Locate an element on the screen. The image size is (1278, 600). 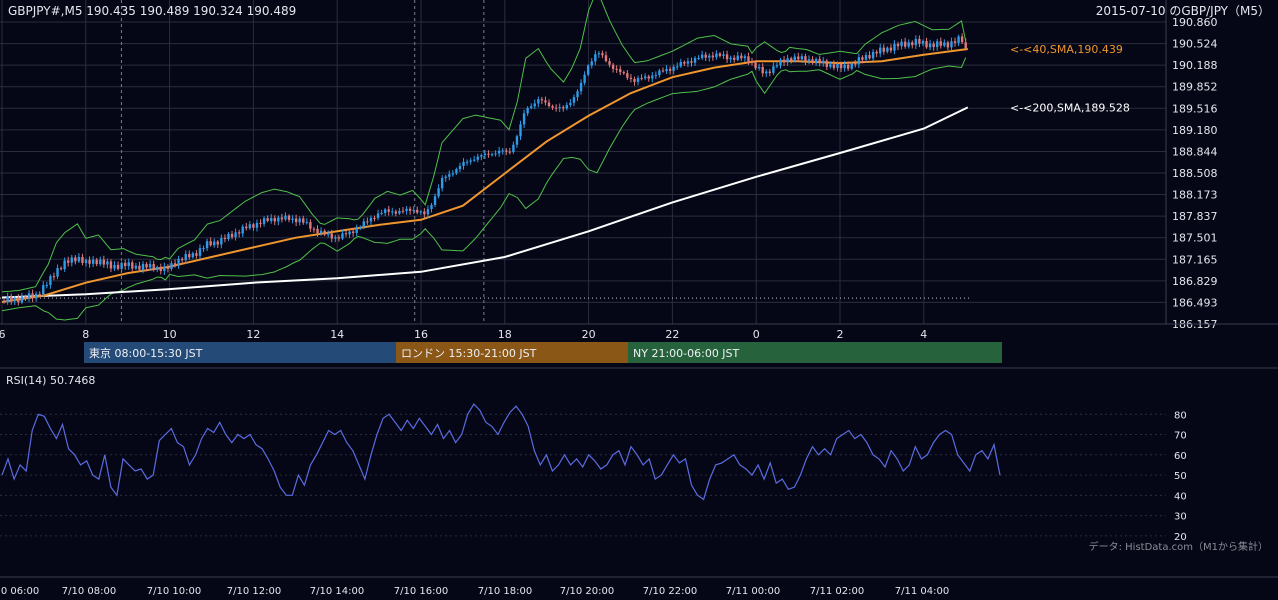
rsi-time-label: 7/11 02:00 is located at coordinates (837, 591).